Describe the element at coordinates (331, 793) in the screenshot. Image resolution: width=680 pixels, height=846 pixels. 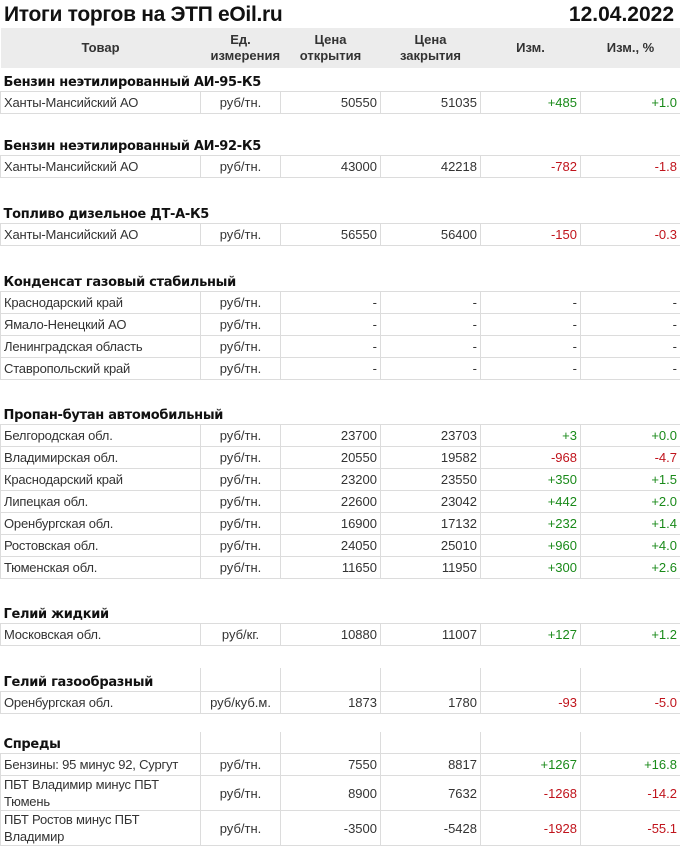
I see `open-price: 8900` at that location.